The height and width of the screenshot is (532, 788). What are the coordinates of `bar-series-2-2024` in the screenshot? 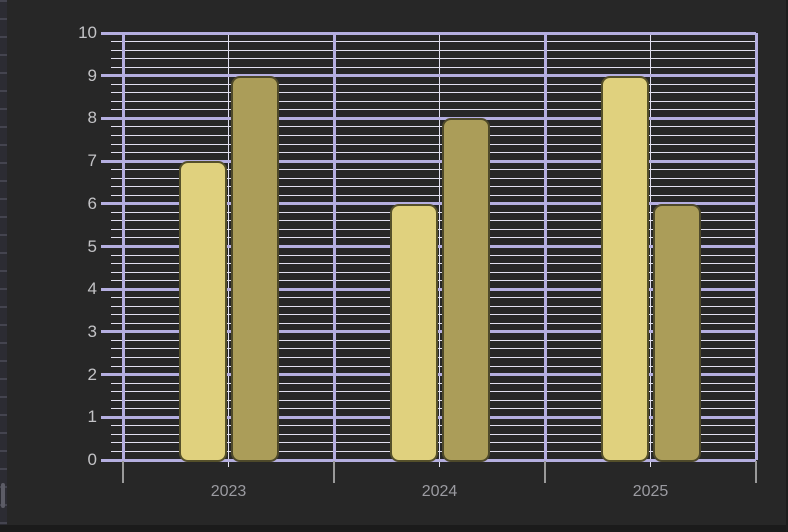 It's located at (465, 290).